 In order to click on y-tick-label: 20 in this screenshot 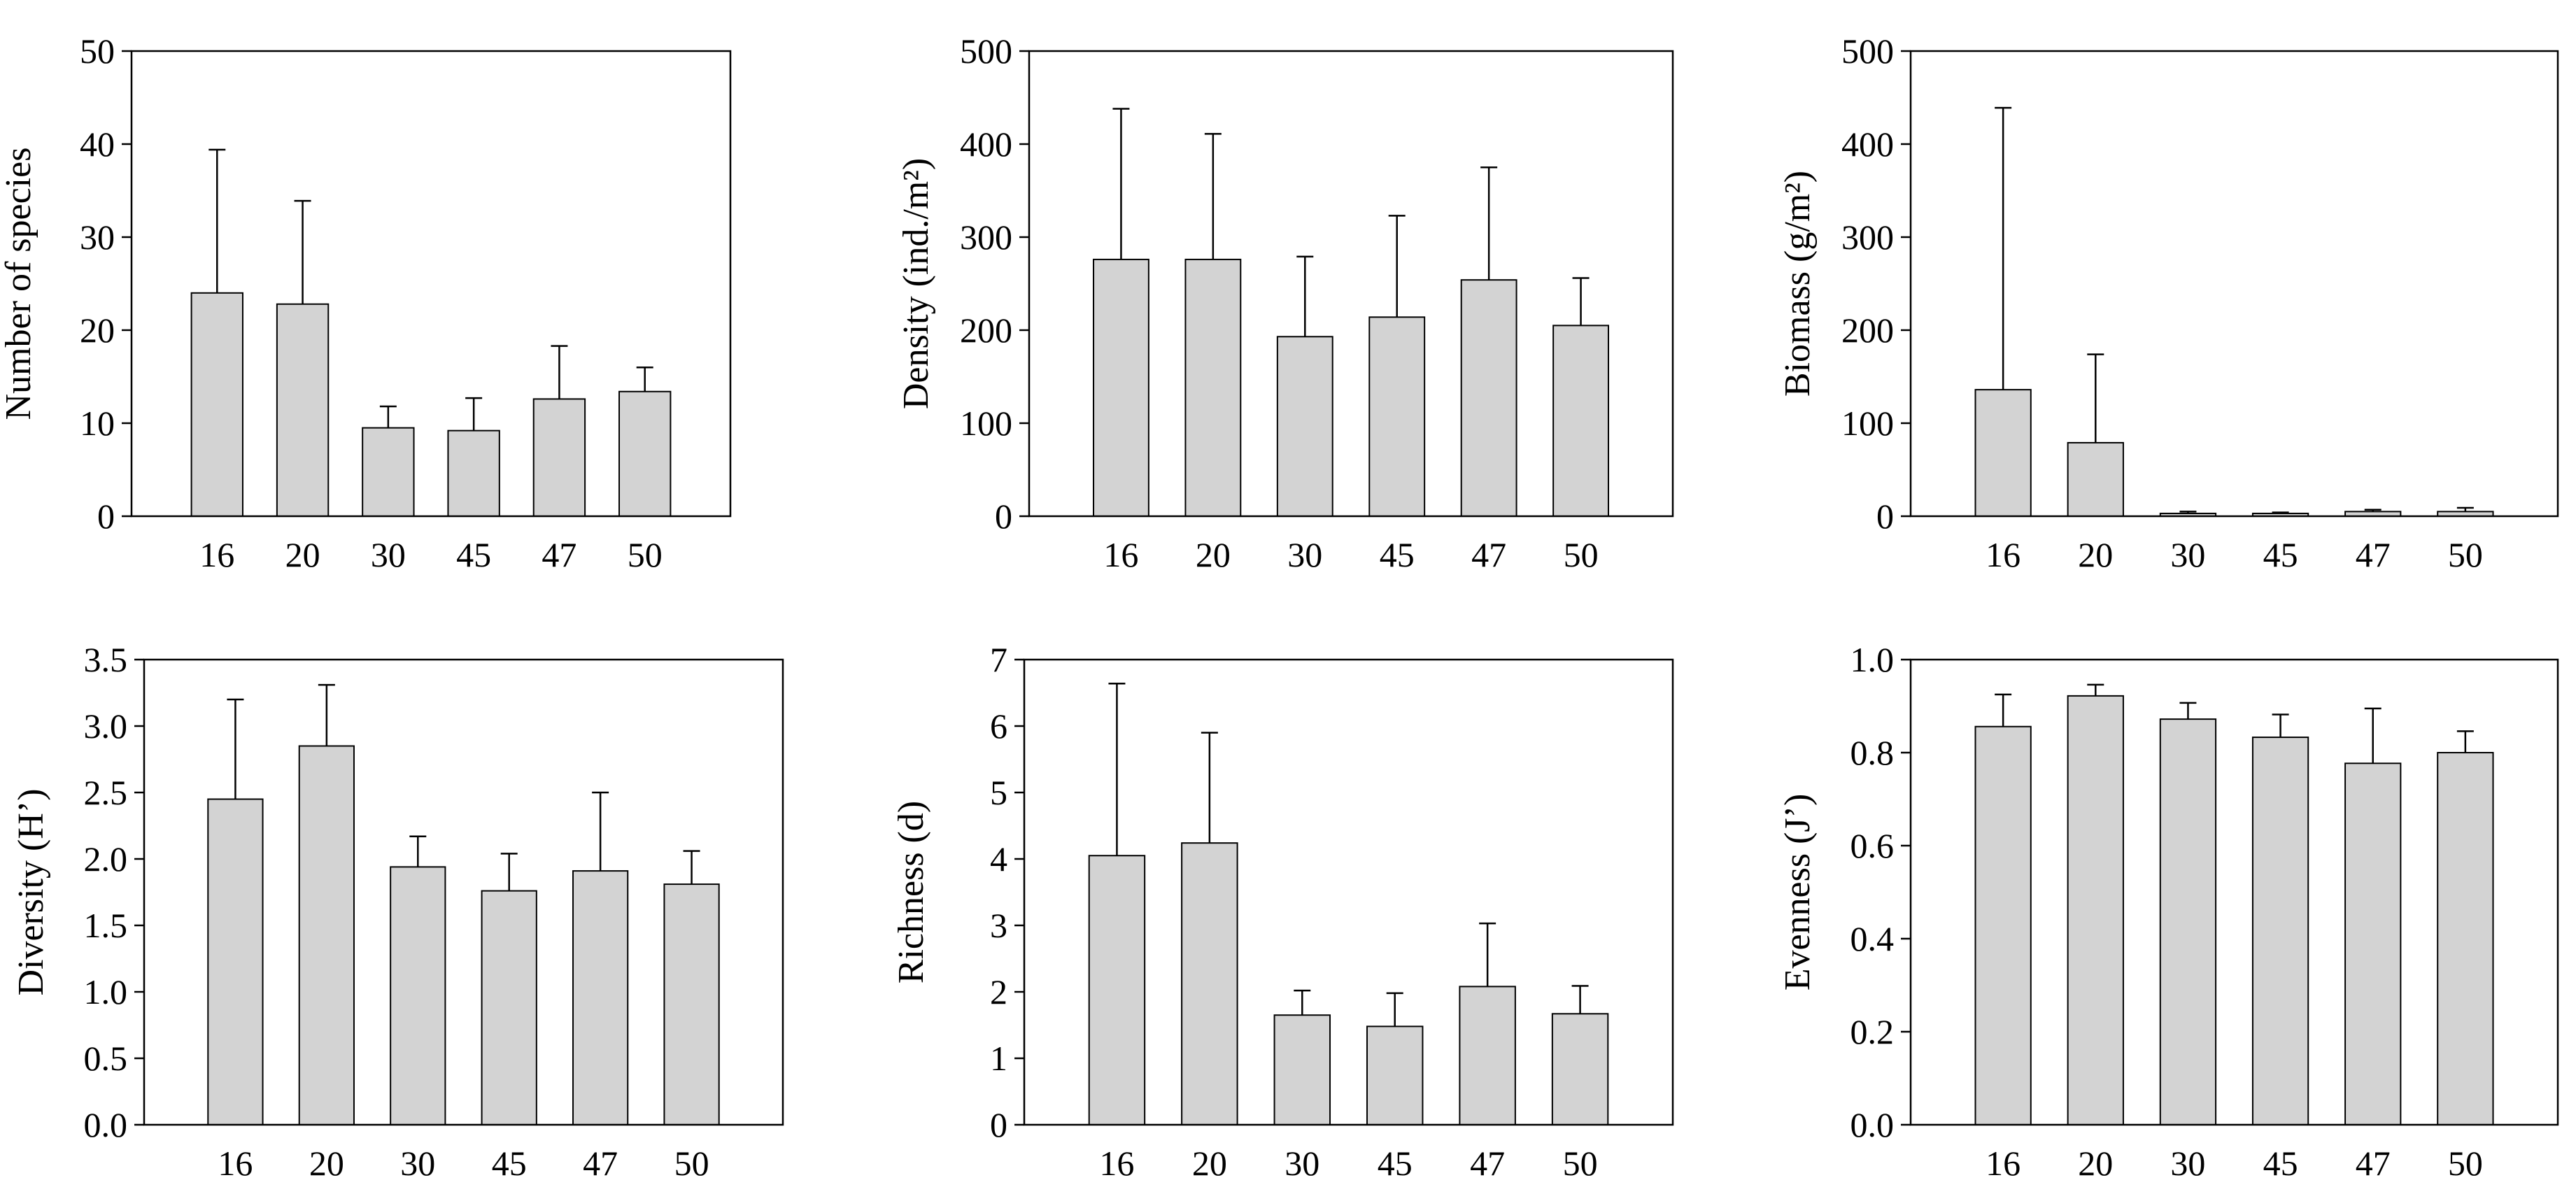, I will do `click(97, 330)`.